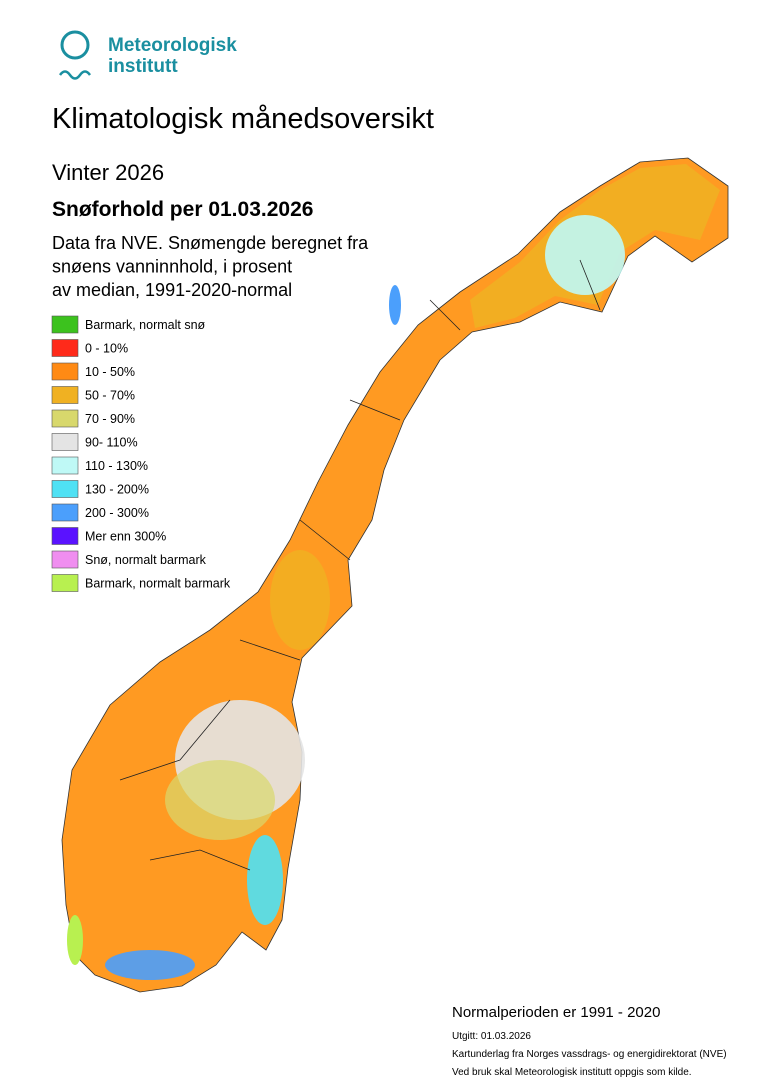  Describe the element at coordinates (145, 325) in the screenshot. I see `legend-label: Barmark, normalt snø` at that location.